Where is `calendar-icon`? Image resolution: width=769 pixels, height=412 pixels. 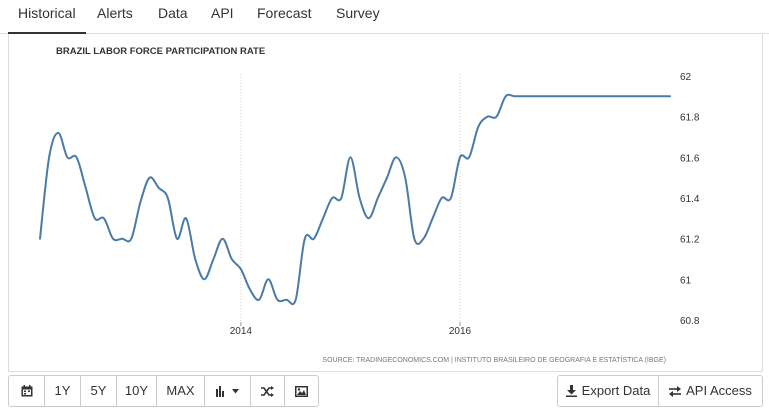
calendar-icon is located at coordinates (27, 391).